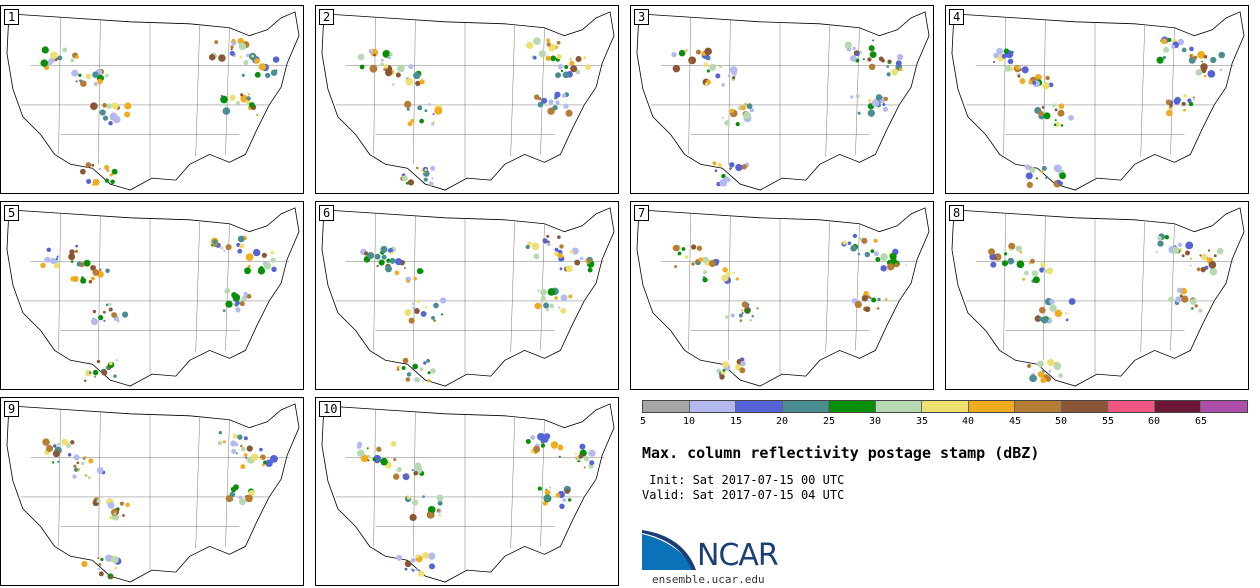 This screenshot has width=1260, height=588. I want to click on colorbar-tick: 25, so click(829, 421).